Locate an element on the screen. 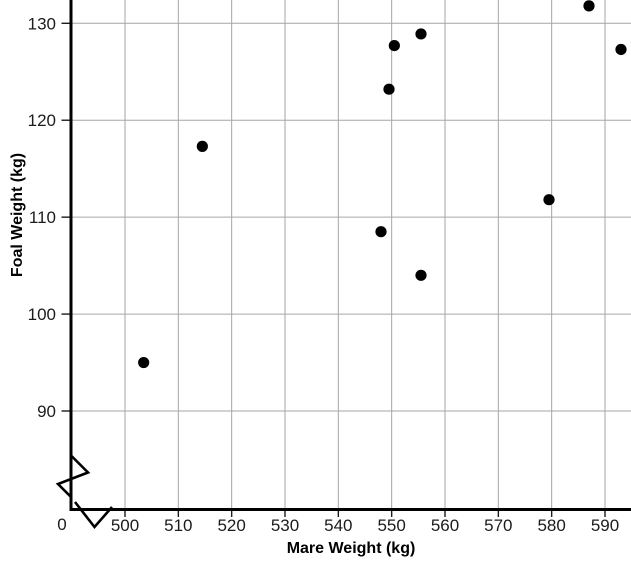  x-axis-break-mark is located at coordinates (93, 515).